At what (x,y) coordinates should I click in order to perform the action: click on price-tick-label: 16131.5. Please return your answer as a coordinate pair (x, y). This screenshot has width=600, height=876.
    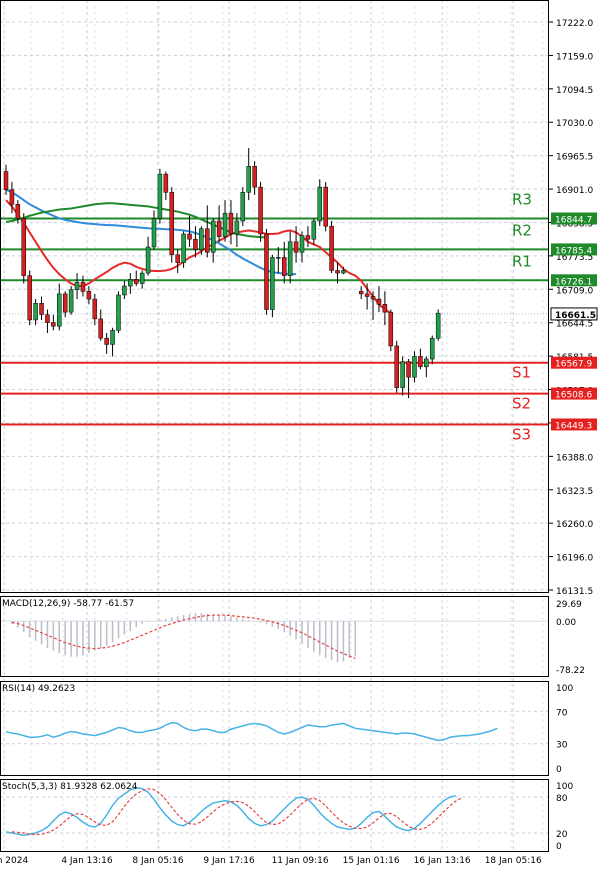
    Looking at the image, I should click on (574, 592).